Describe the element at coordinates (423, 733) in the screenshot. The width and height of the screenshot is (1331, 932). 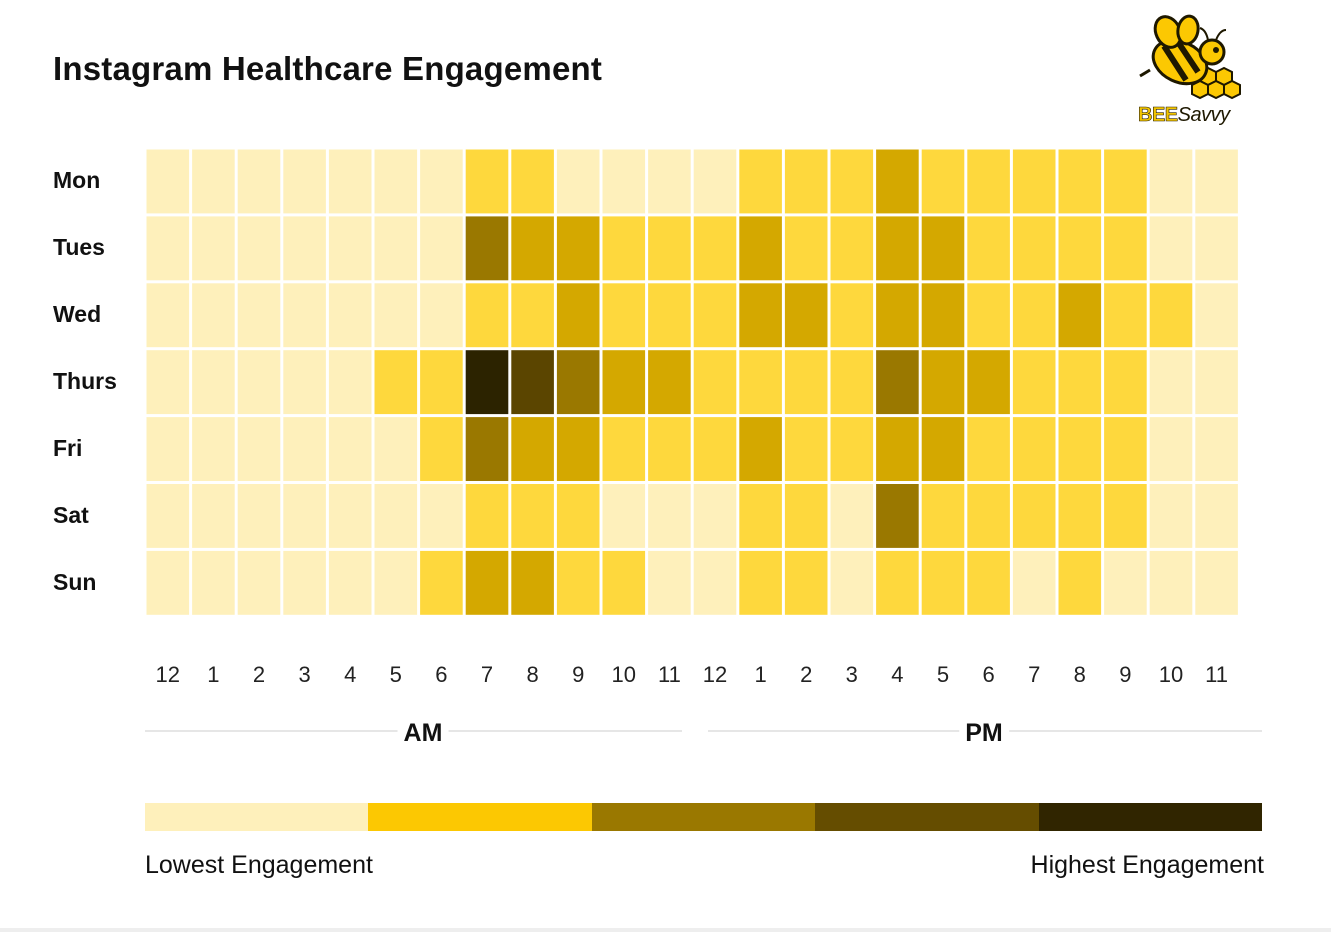
I see `am-label: AM` at that location.